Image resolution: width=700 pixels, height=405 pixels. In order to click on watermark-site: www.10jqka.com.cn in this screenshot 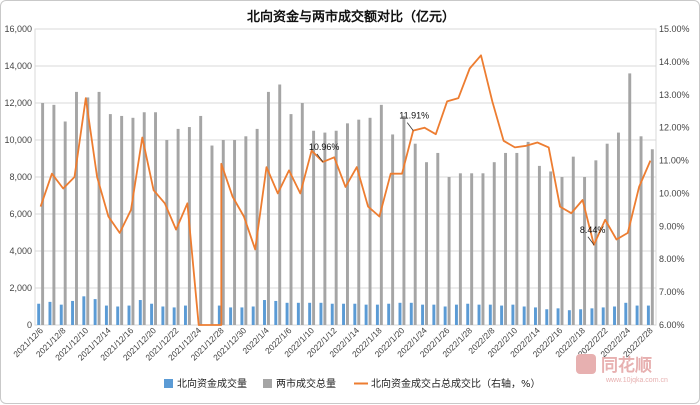, I will do `click(636, 380)`.